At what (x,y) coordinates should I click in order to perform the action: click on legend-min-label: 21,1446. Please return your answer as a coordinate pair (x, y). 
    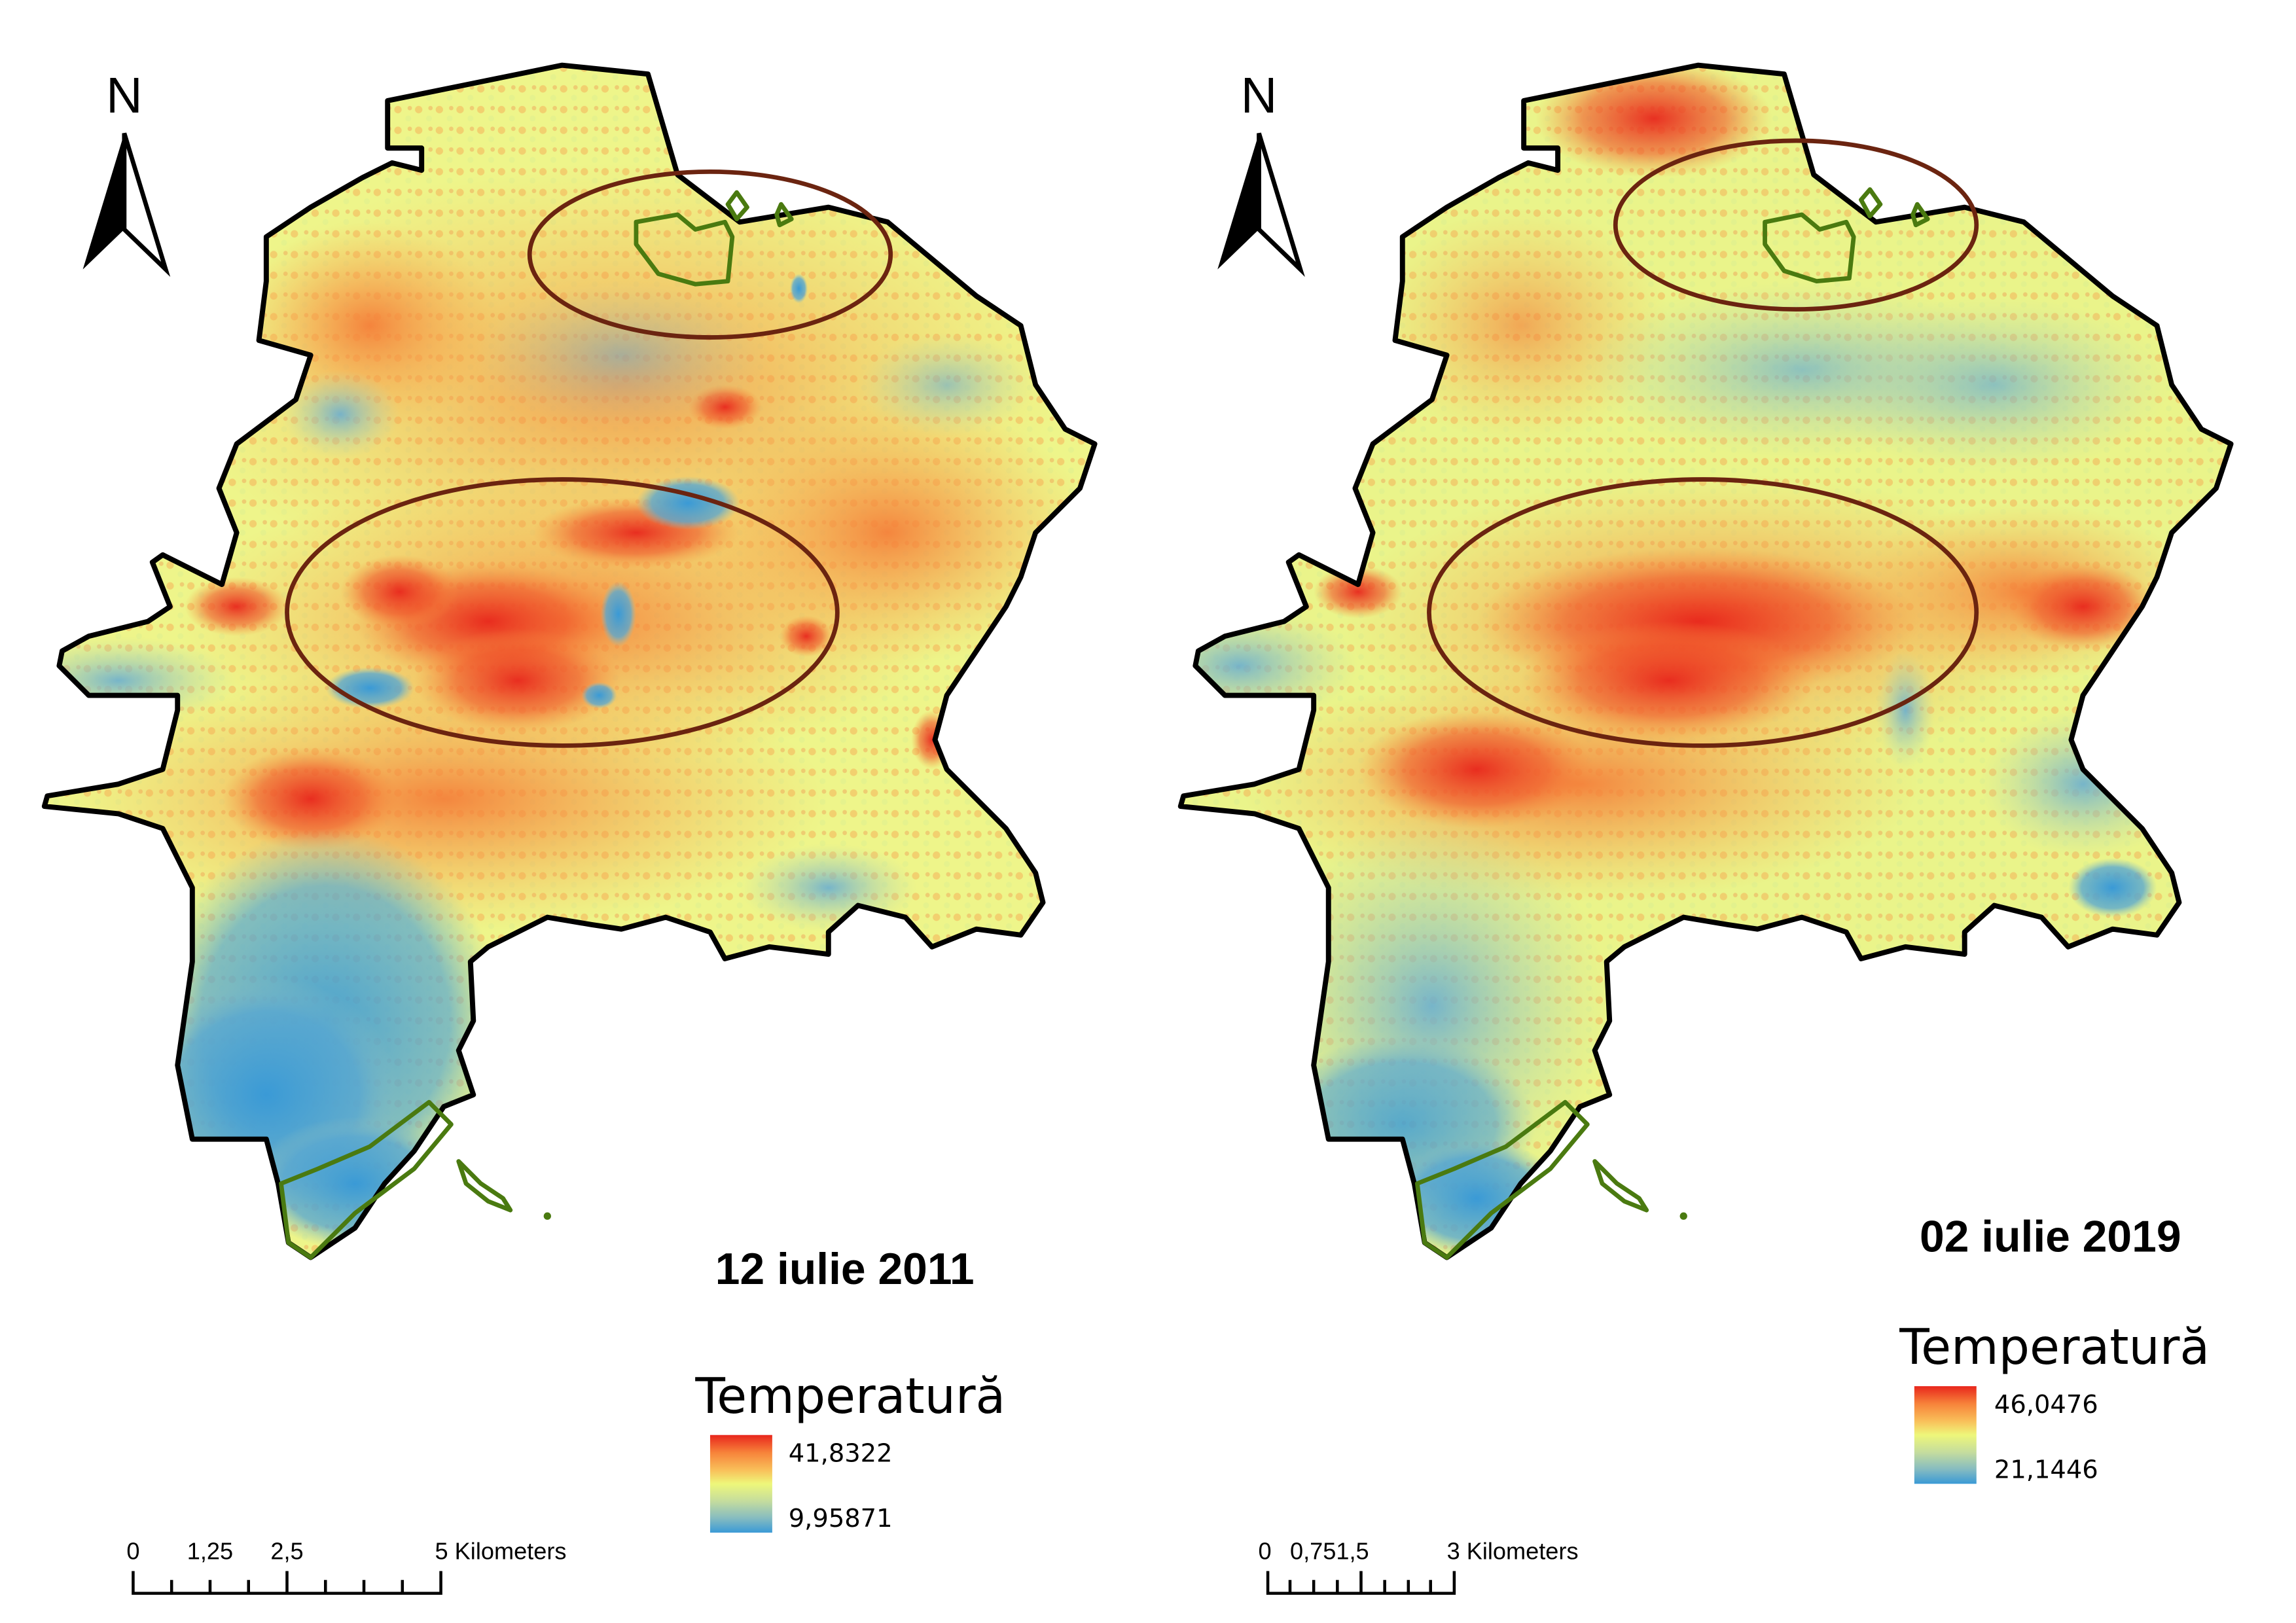
    Looking at the image, I should click on (2046, 1469).